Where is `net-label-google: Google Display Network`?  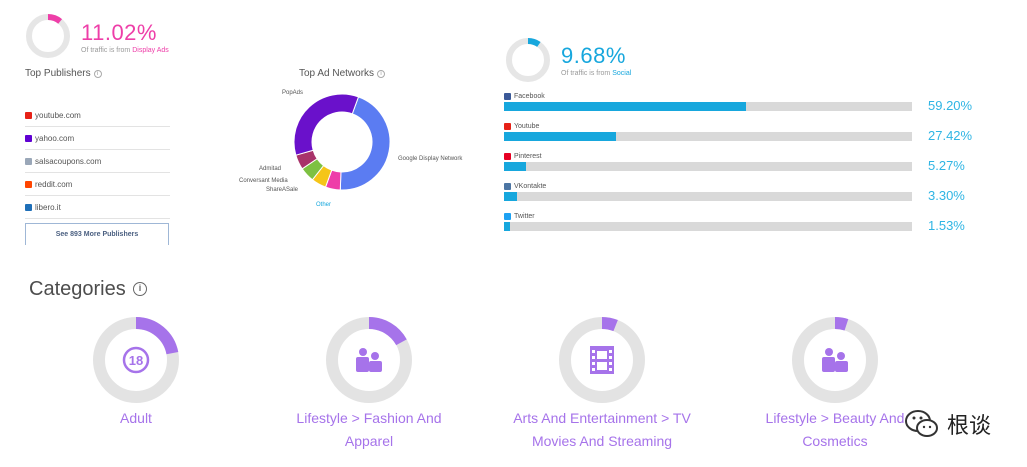
net-label-google: Google Display Network is located at coordinates (430, 159).